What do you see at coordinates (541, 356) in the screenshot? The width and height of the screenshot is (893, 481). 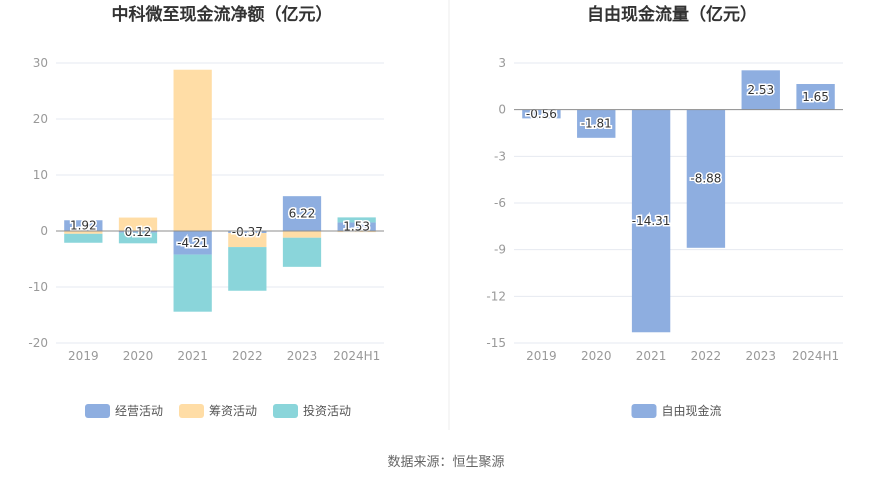 I see `chart2-x-tick-label: 2019` at bounding box center [541, 356].